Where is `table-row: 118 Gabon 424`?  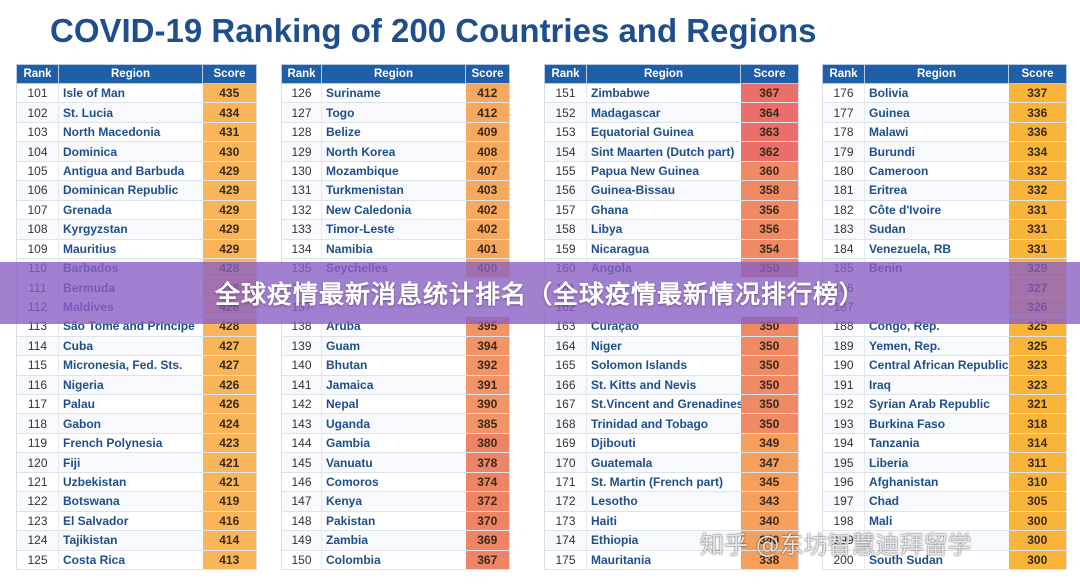 table-row: 118 Gabon 424 is located at coordinates (136, 423).